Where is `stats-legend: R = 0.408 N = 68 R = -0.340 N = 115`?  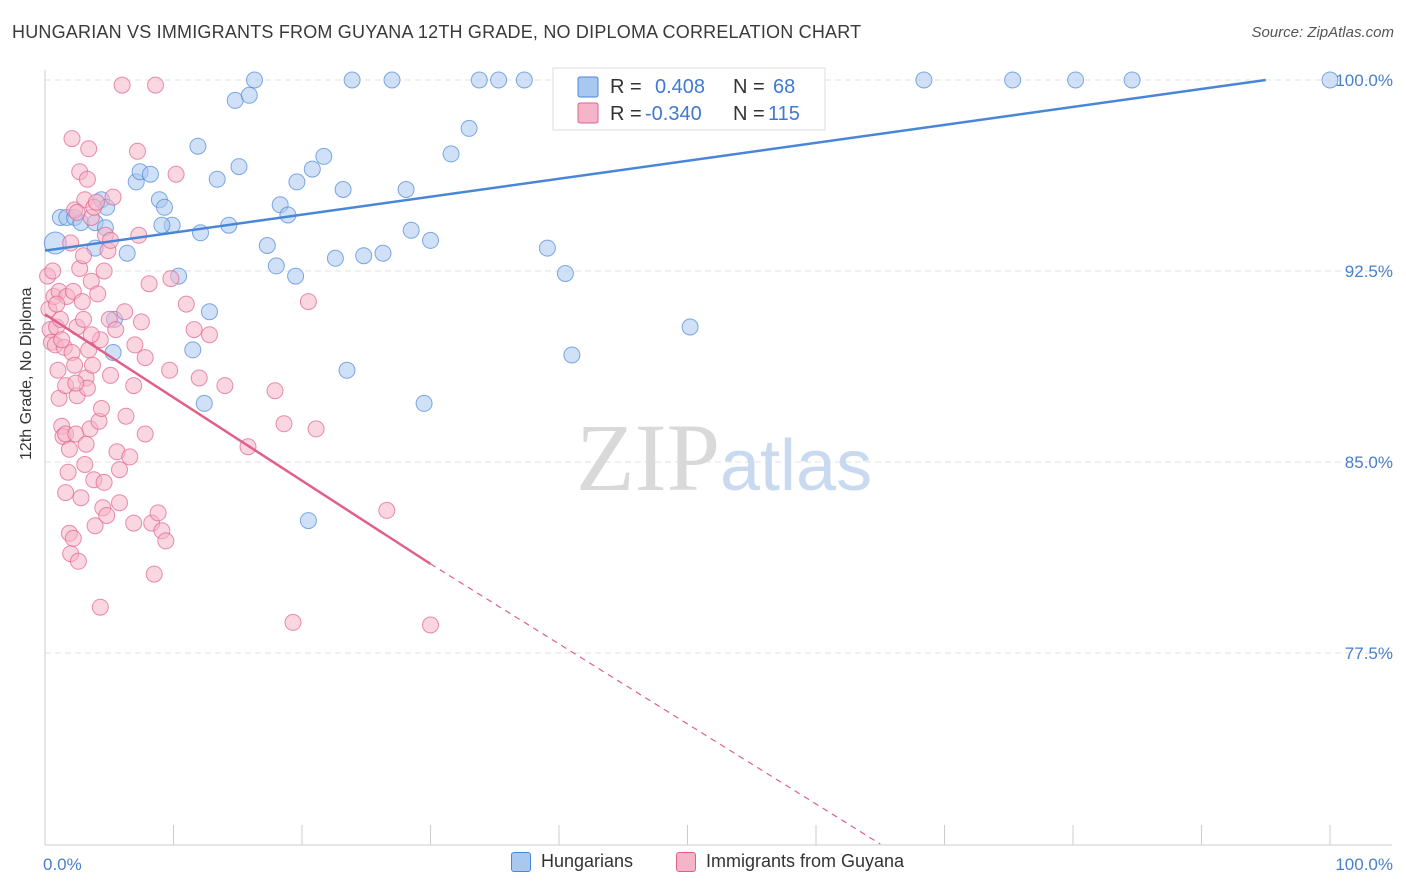
stats-legend: R = 0.408 N = 68 R = -0.340 N = 115 is located at coordinates (689, 99).